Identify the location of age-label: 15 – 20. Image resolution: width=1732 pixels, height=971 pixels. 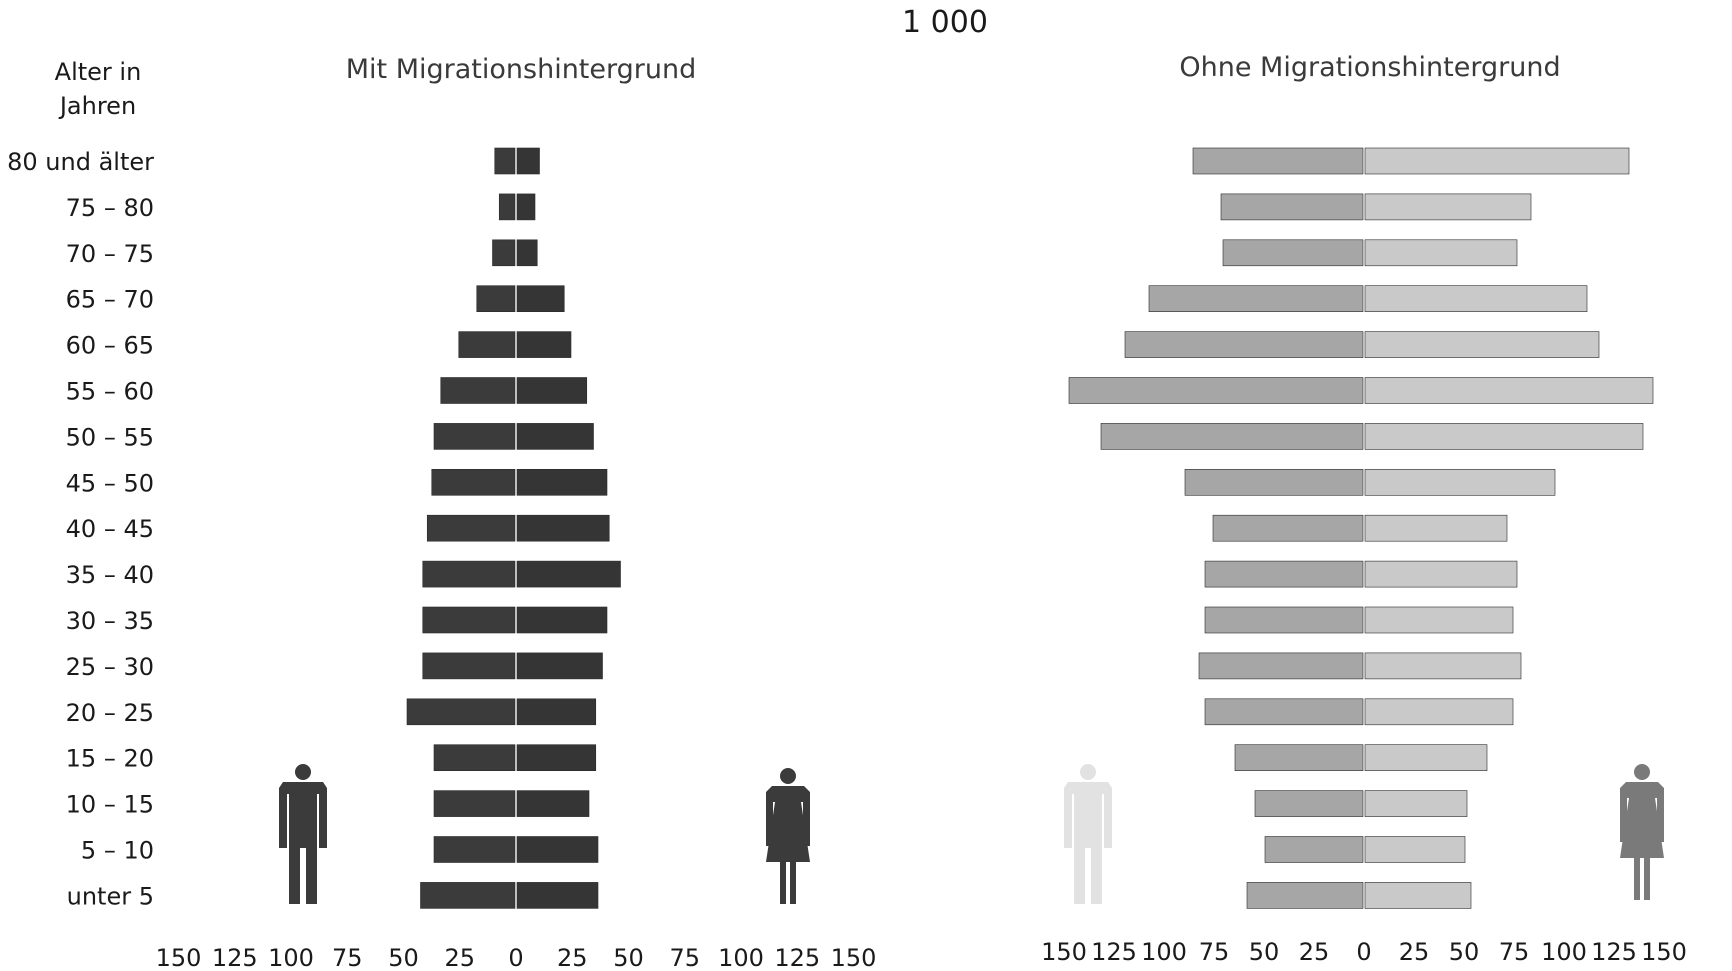
(110, 759).